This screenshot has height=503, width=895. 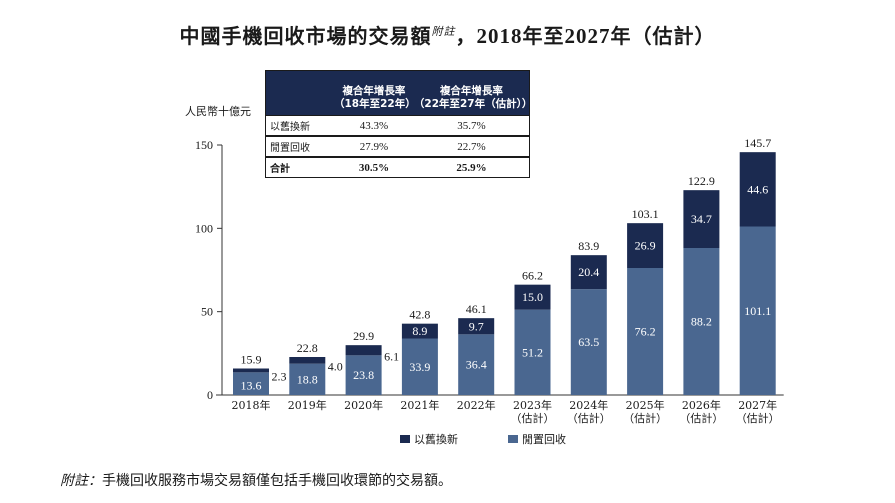 I want to click on y-tick-label: 150, so click(x=204, y=145).